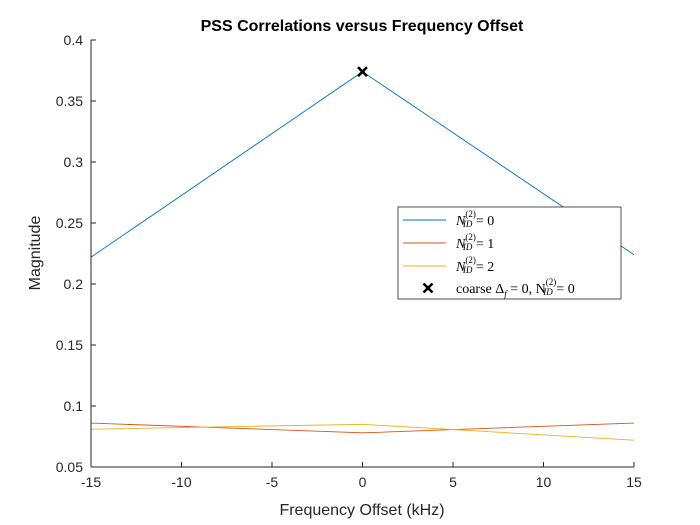  Describe the element at coordinates (453, 482) in the screenshot. I see `x-tick-label-4: 5` at that location.